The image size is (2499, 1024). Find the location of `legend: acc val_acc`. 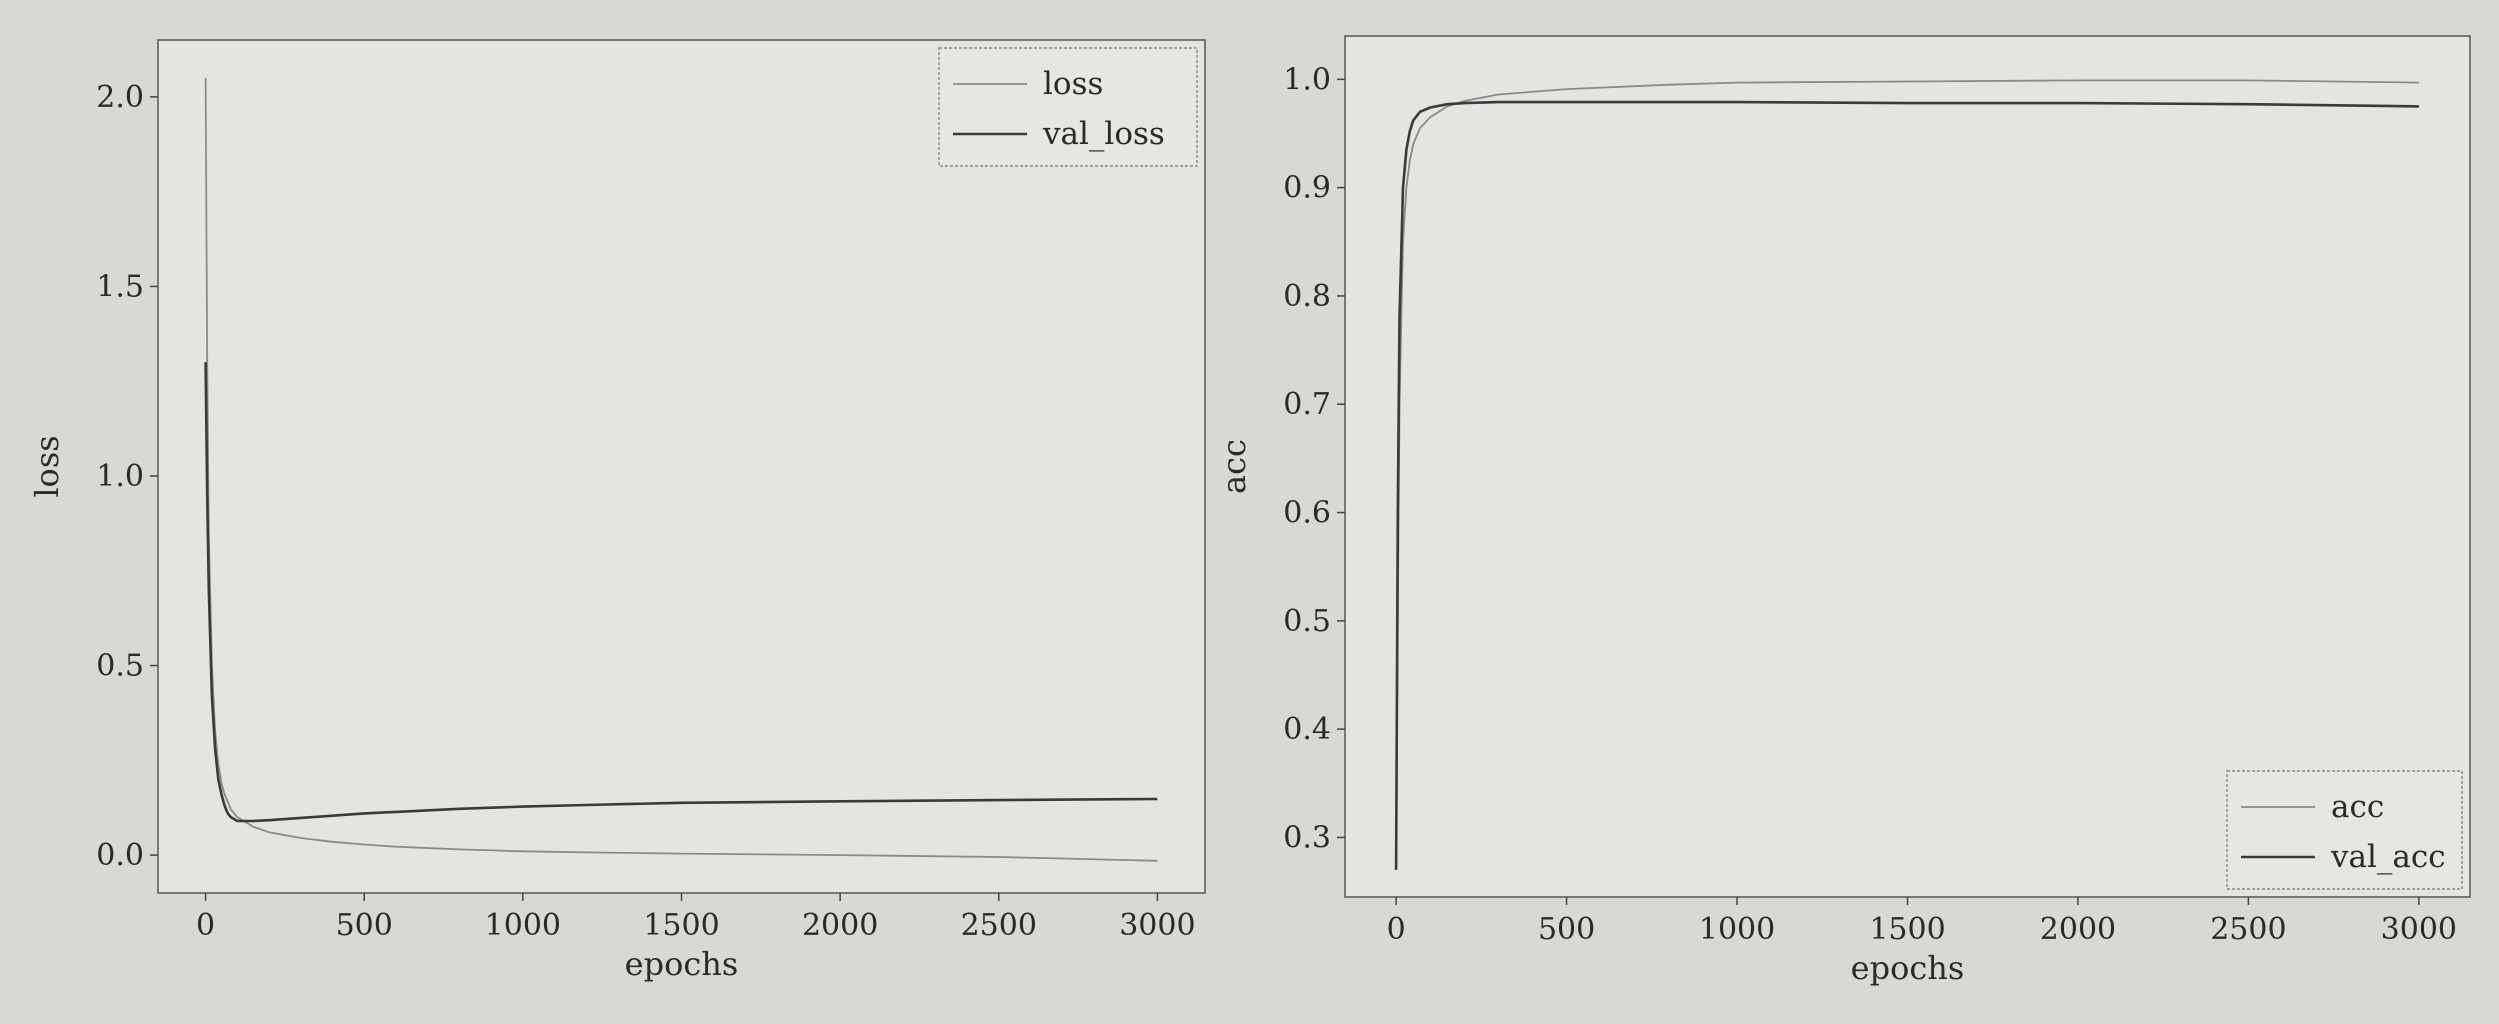

legend: acc val_acc is located at coordinates (2344, 830).